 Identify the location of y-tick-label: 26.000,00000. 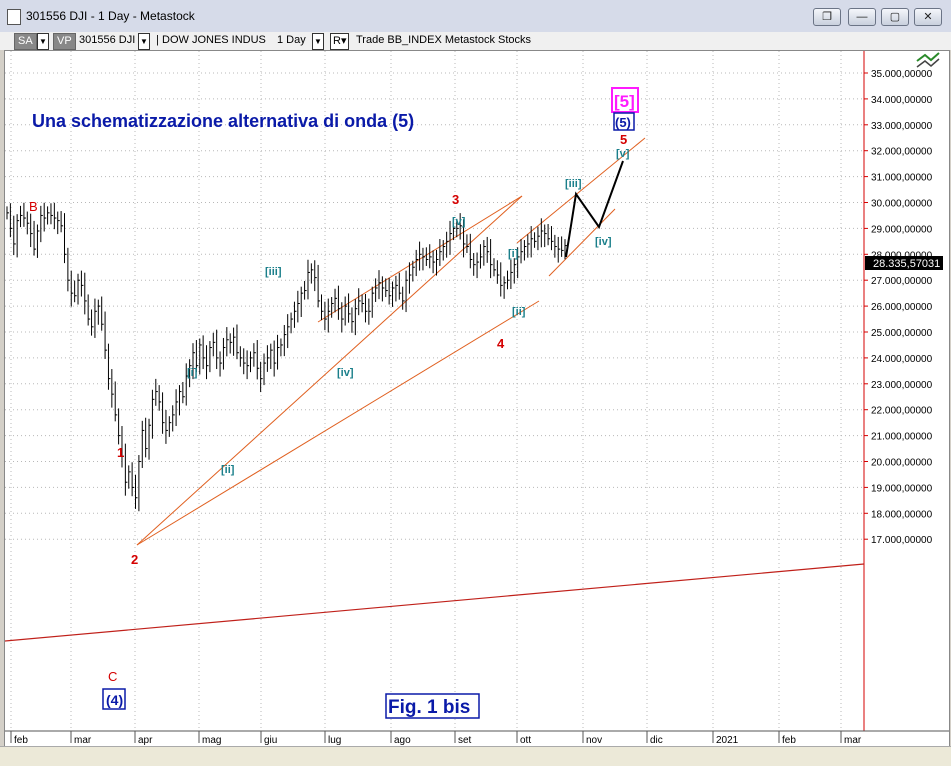
(902, 307).